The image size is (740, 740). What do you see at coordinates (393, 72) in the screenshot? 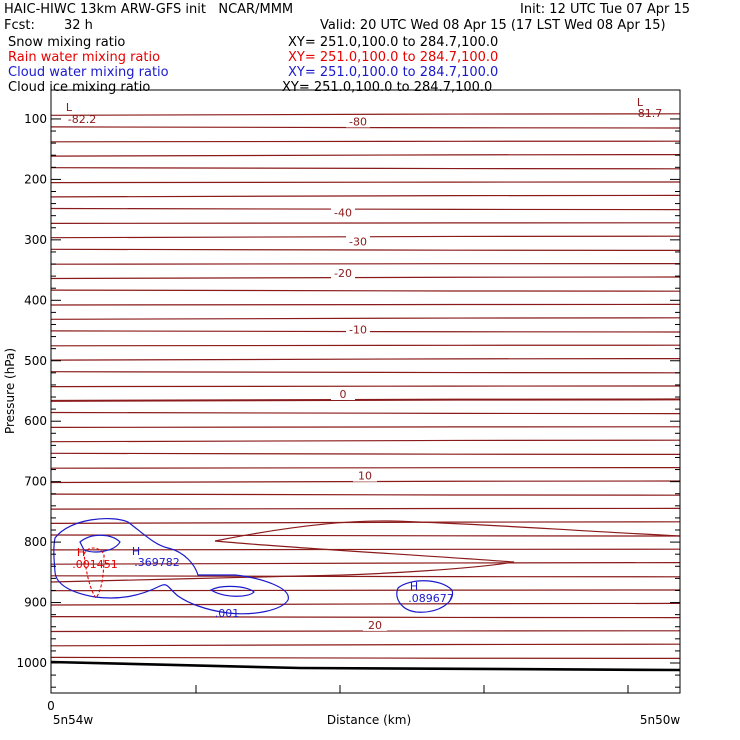
I see `legend-cloudwater-xy: XY= 251.0,100.0 to 284.7,100.0` at bounding box center [393, 72].